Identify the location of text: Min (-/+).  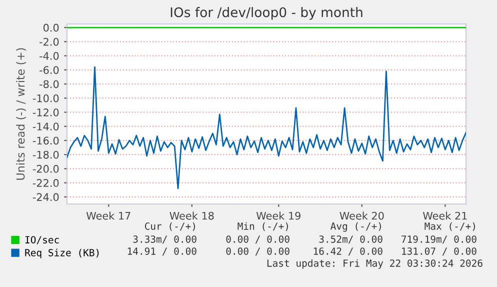
(263, 226).